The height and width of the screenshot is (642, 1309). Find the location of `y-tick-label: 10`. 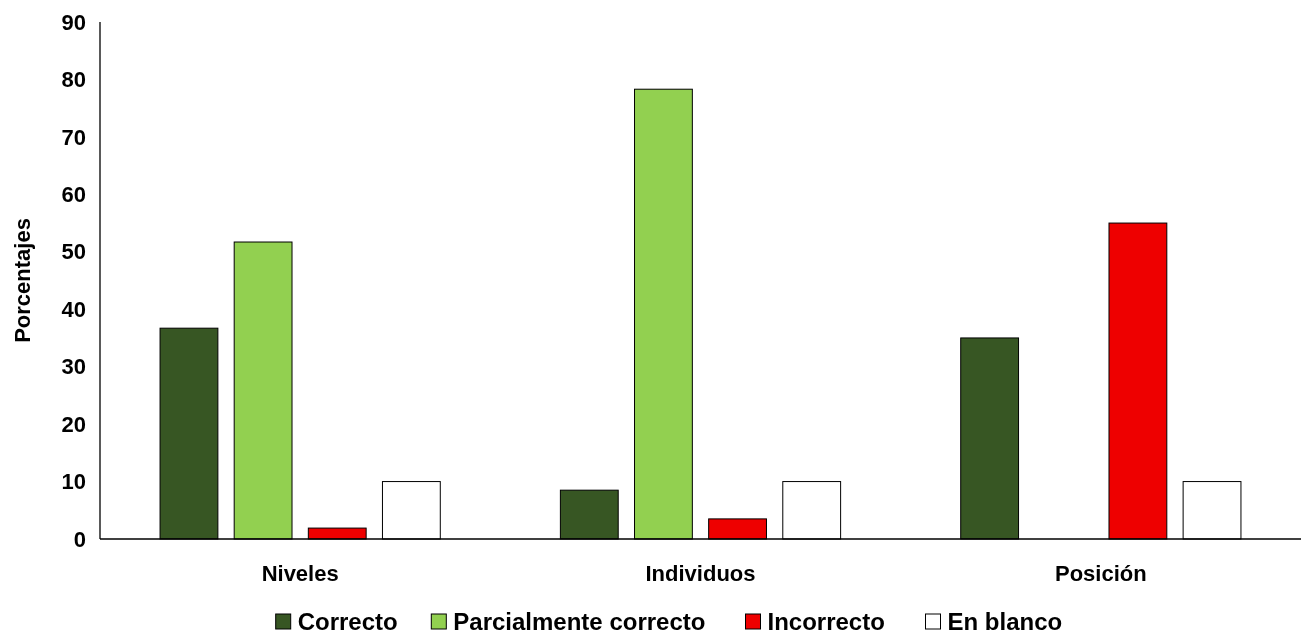

y-tick-label: 10 is located at coordinates (73, 482).